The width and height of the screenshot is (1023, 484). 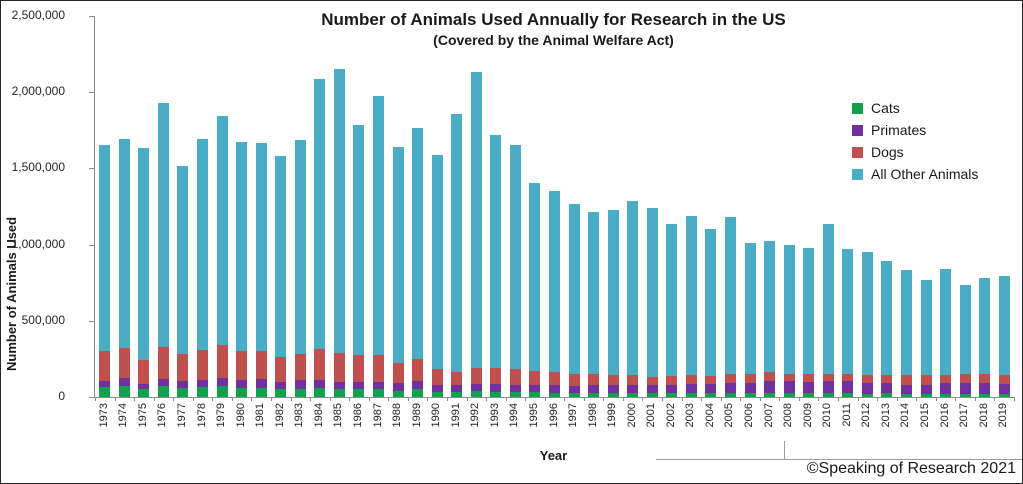 I want to click on bar-1980, so click(x=242, y=269).